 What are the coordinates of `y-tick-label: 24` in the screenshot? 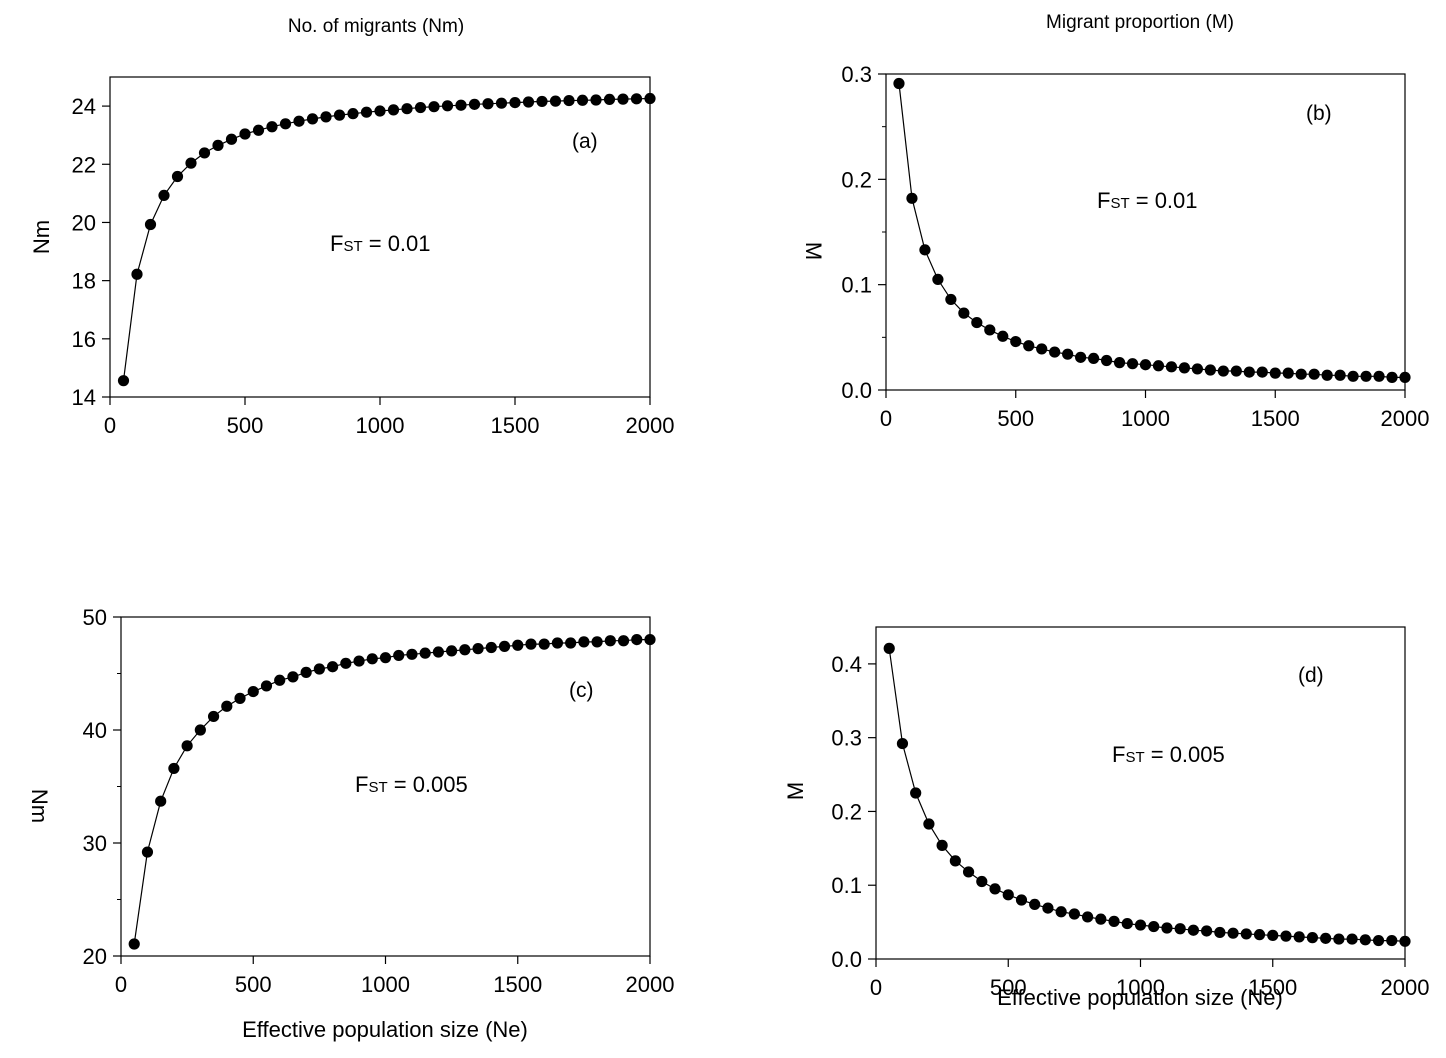 It's located at (84, 106).